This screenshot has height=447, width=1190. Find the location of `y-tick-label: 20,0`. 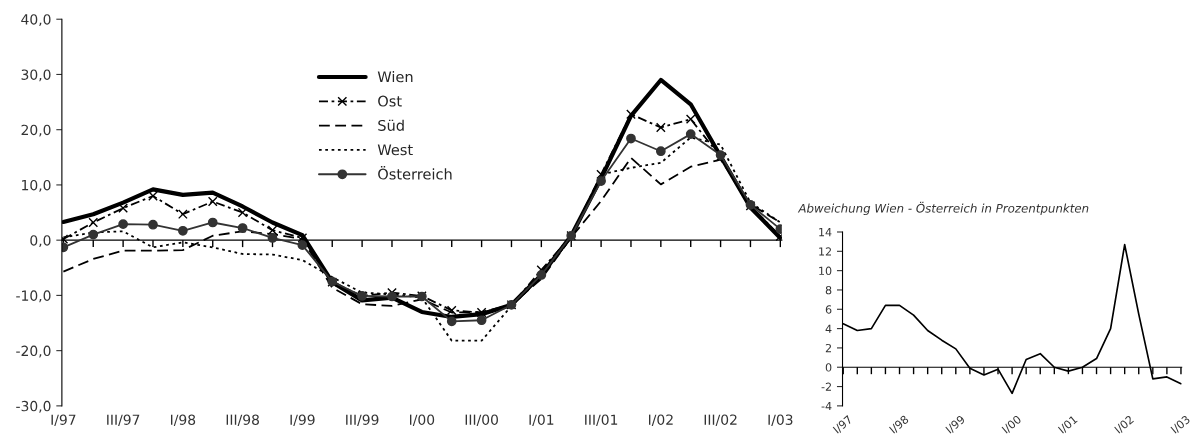

y-tick-label: 20,0 is located at coordinates (36, 130).